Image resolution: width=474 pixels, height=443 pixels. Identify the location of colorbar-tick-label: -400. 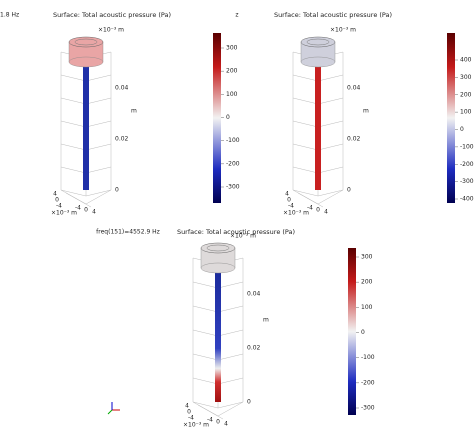
(467, 199).